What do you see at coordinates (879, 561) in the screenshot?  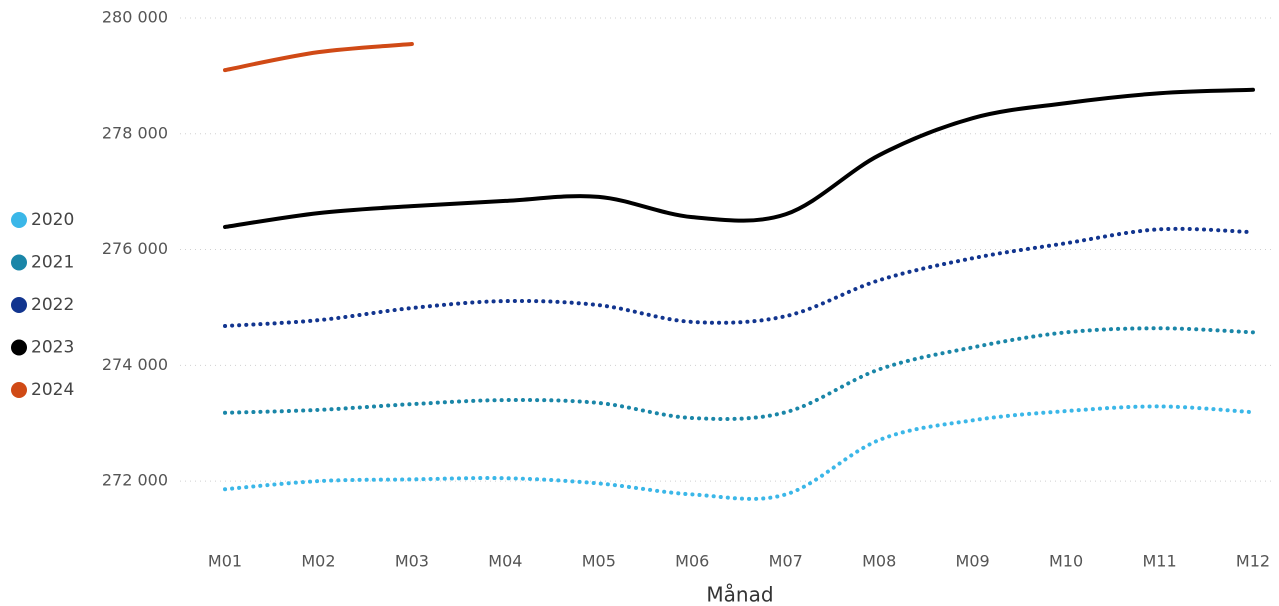 I see `x-tick-label: M08` at bounding box center [879, 561].